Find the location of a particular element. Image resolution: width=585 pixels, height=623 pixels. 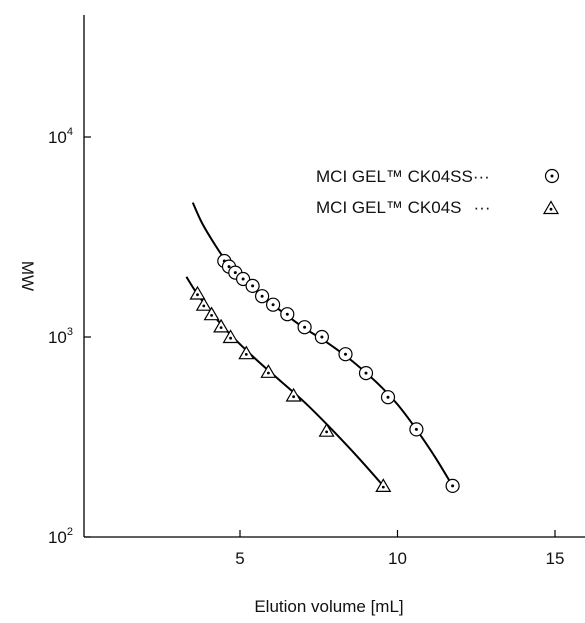

legend-leader-ck04ss: ··· is located at coordinates (481, 176).